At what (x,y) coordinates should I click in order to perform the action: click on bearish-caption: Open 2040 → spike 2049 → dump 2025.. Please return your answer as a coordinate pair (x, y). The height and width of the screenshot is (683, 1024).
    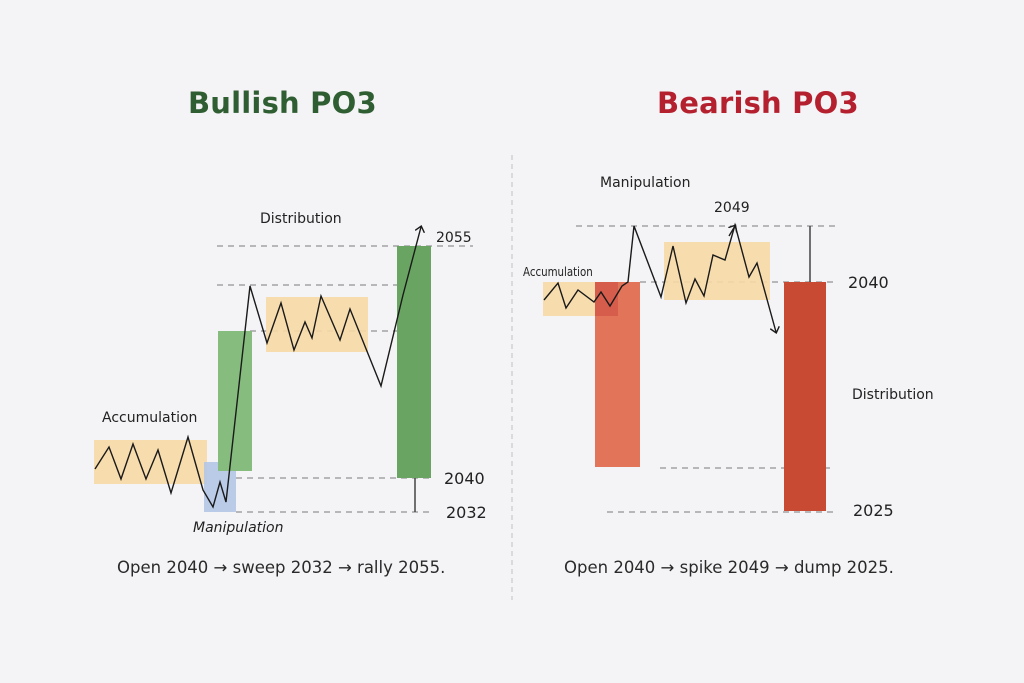
    Looking at the image, I should click on (729, 567).